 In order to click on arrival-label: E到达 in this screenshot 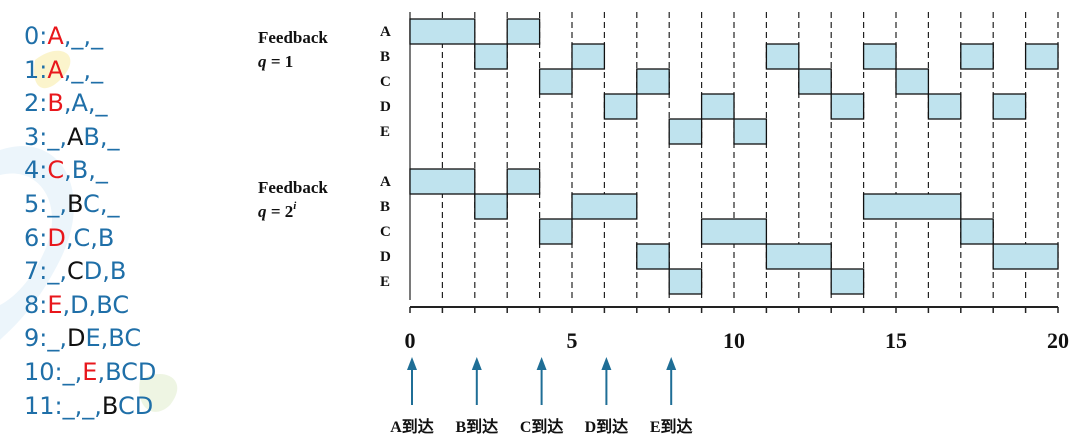, I will do `click(671, 426)`.